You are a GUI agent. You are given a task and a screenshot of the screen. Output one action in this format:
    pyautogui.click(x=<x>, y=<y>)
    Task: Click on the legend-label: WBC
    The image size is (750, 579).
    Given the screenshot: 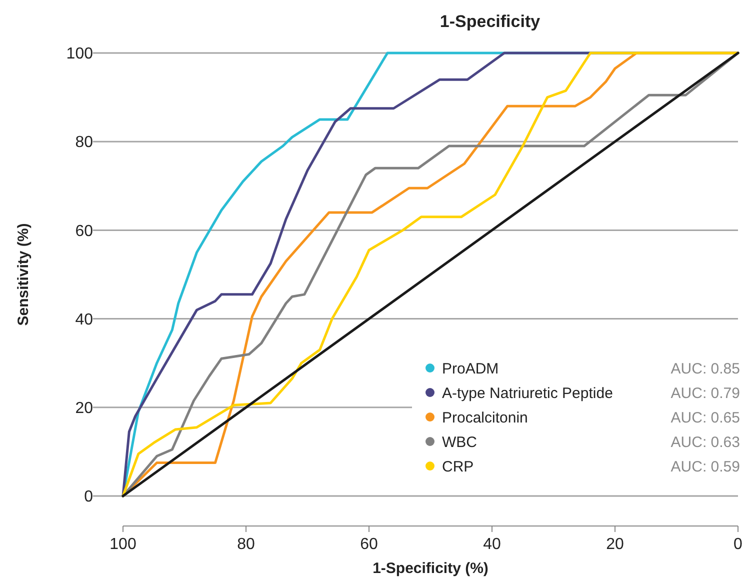 What is the action you would take?
    pyautogui.click(x=460, y=442)
    